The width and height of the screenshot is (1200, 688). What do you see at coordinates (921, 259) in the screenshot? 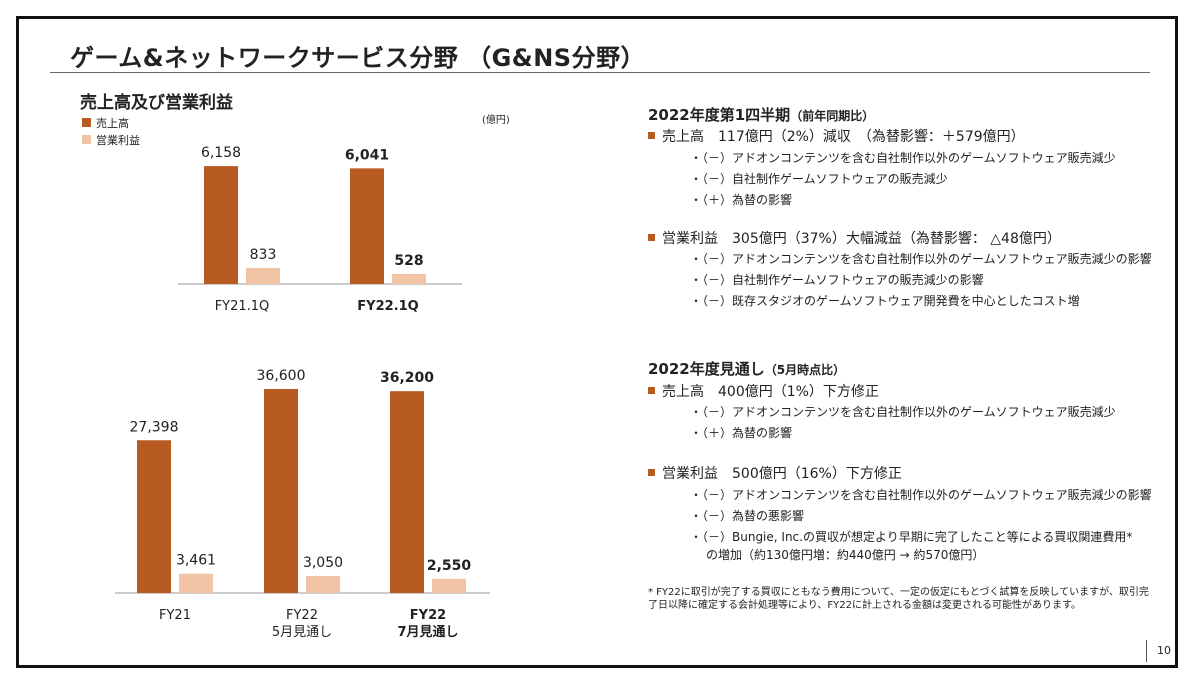
I see `q1-op-item: ・（－）アドオンコンテンツを含む自社制作以外のゲームソフトウェア販売減少の影響` at bounding box center [921, 259].